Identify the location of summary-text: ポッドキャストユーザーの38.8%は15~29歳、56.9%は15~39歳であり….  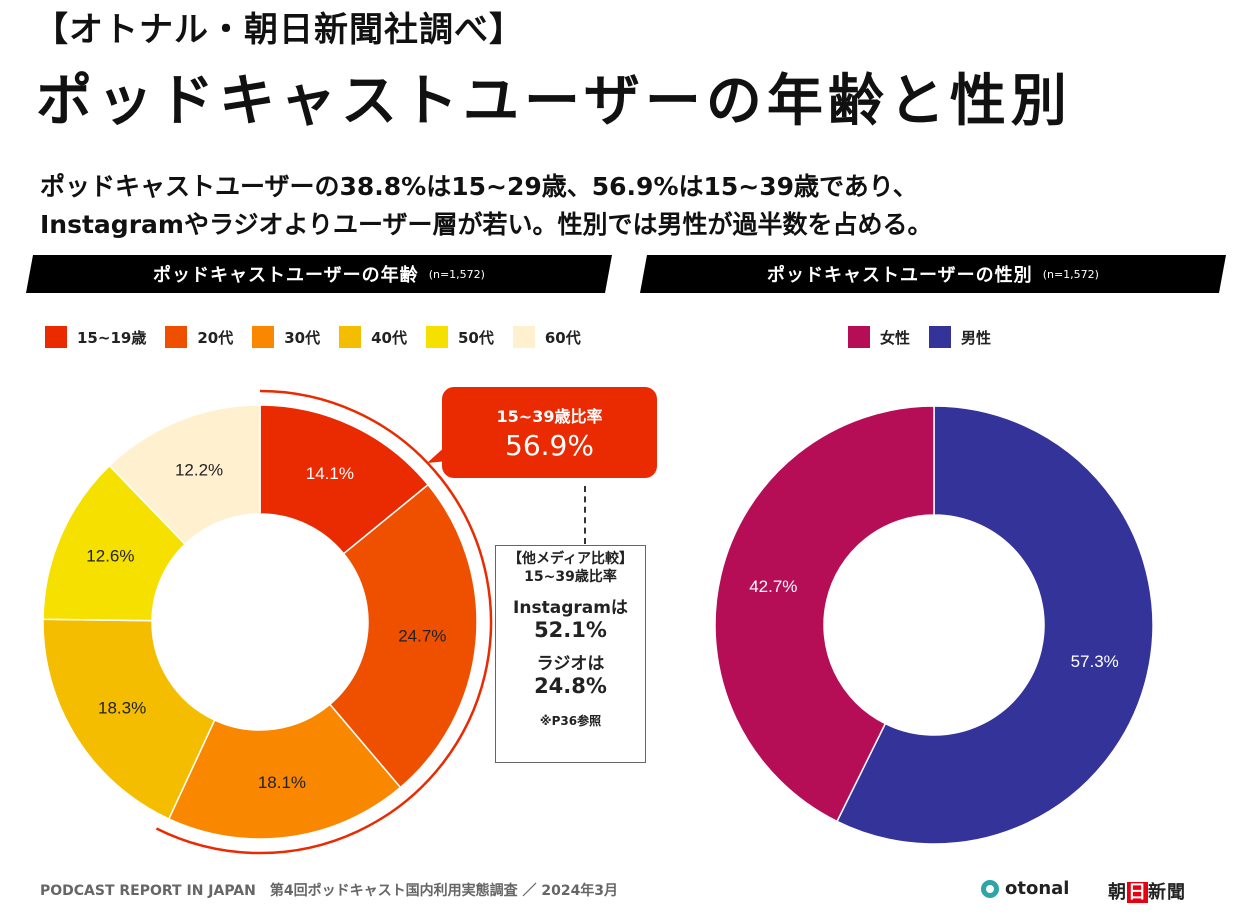
(486, 206).